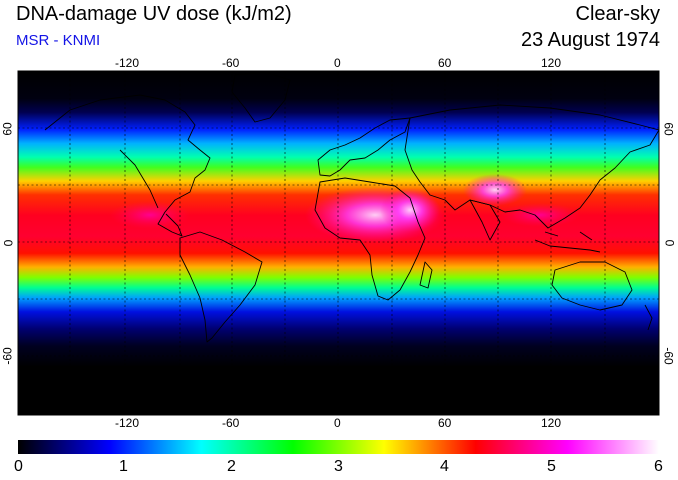  I want to click on lon-tick-bottom-5: 120, so click(551, 423).